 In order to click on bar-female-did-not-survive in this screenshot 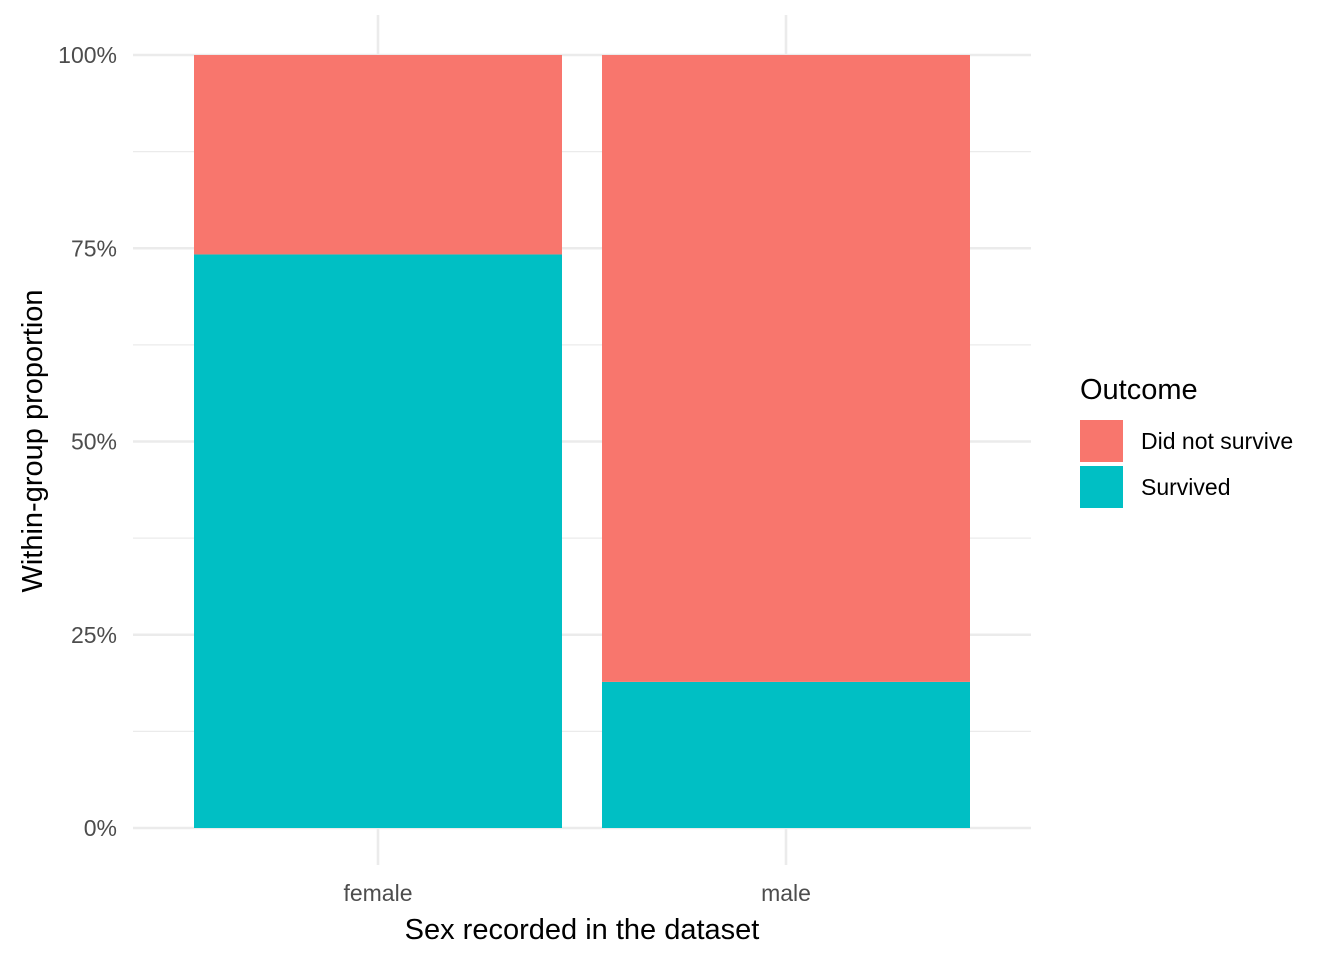, I will do `click(378, 155)`.